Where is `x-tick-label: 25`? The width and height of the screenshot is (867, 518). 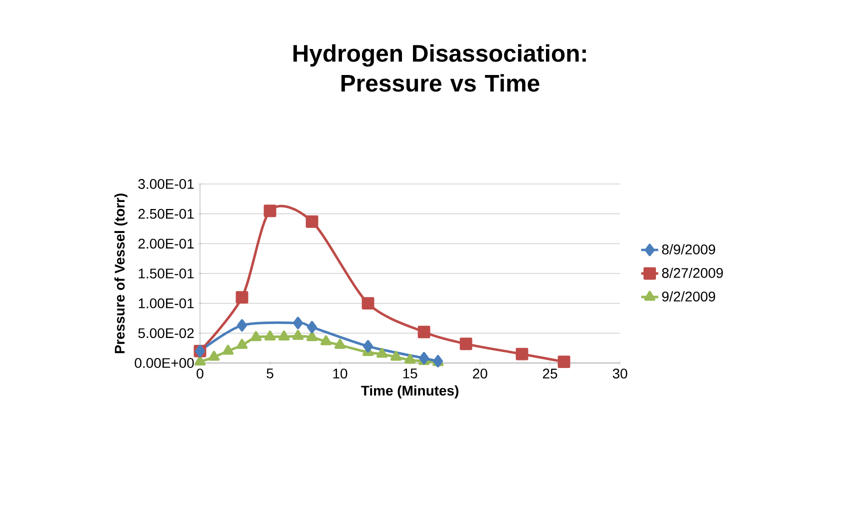 x-tick-label: 25 is located at coordinates (550, 373).